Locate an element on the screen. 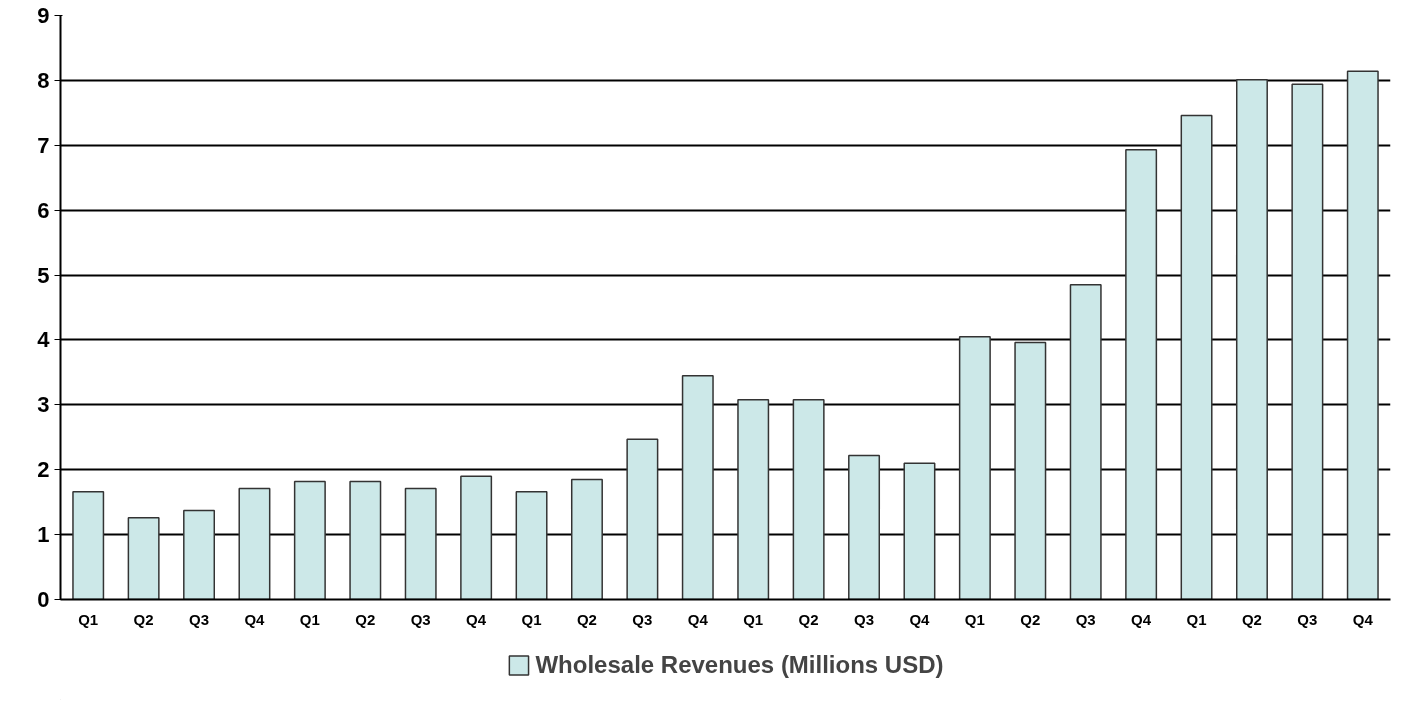  y-tick-label: 1 is located at coordinates (43, 535).